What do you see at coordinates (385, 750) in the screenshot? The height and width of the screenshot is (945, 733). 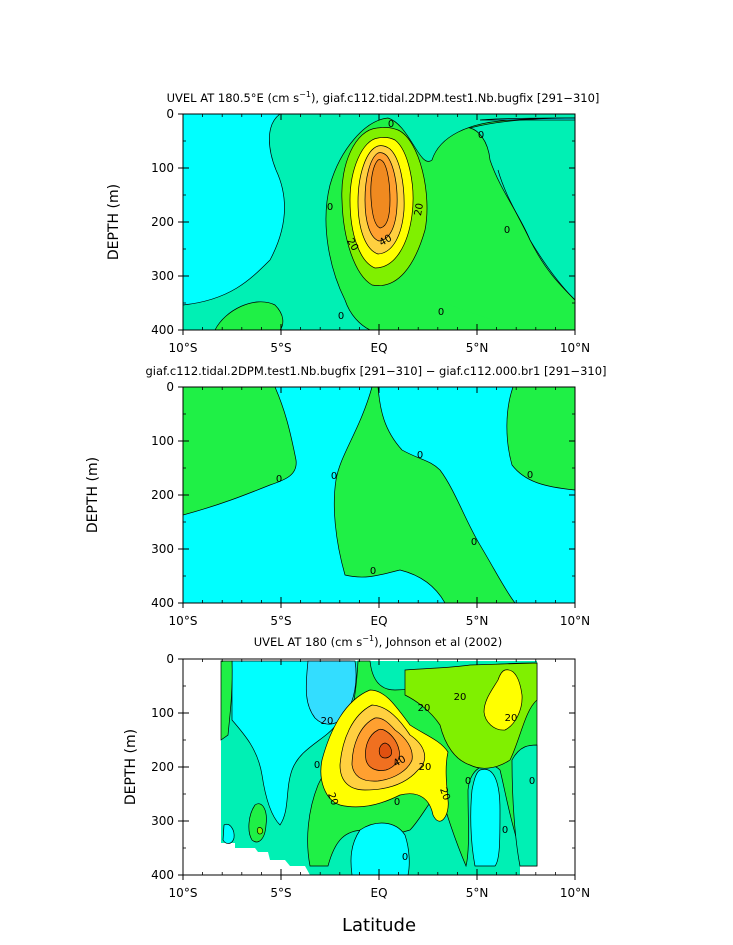 I see `contour-60-center` at bounding box center [385, 750].